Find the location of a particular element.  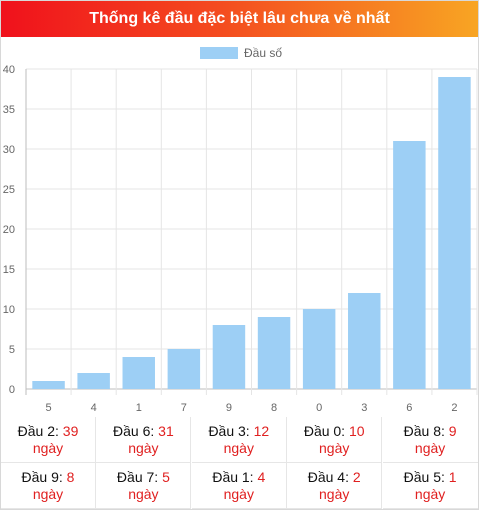

x-tick-label: 3 is located at coordinates (364, 408).